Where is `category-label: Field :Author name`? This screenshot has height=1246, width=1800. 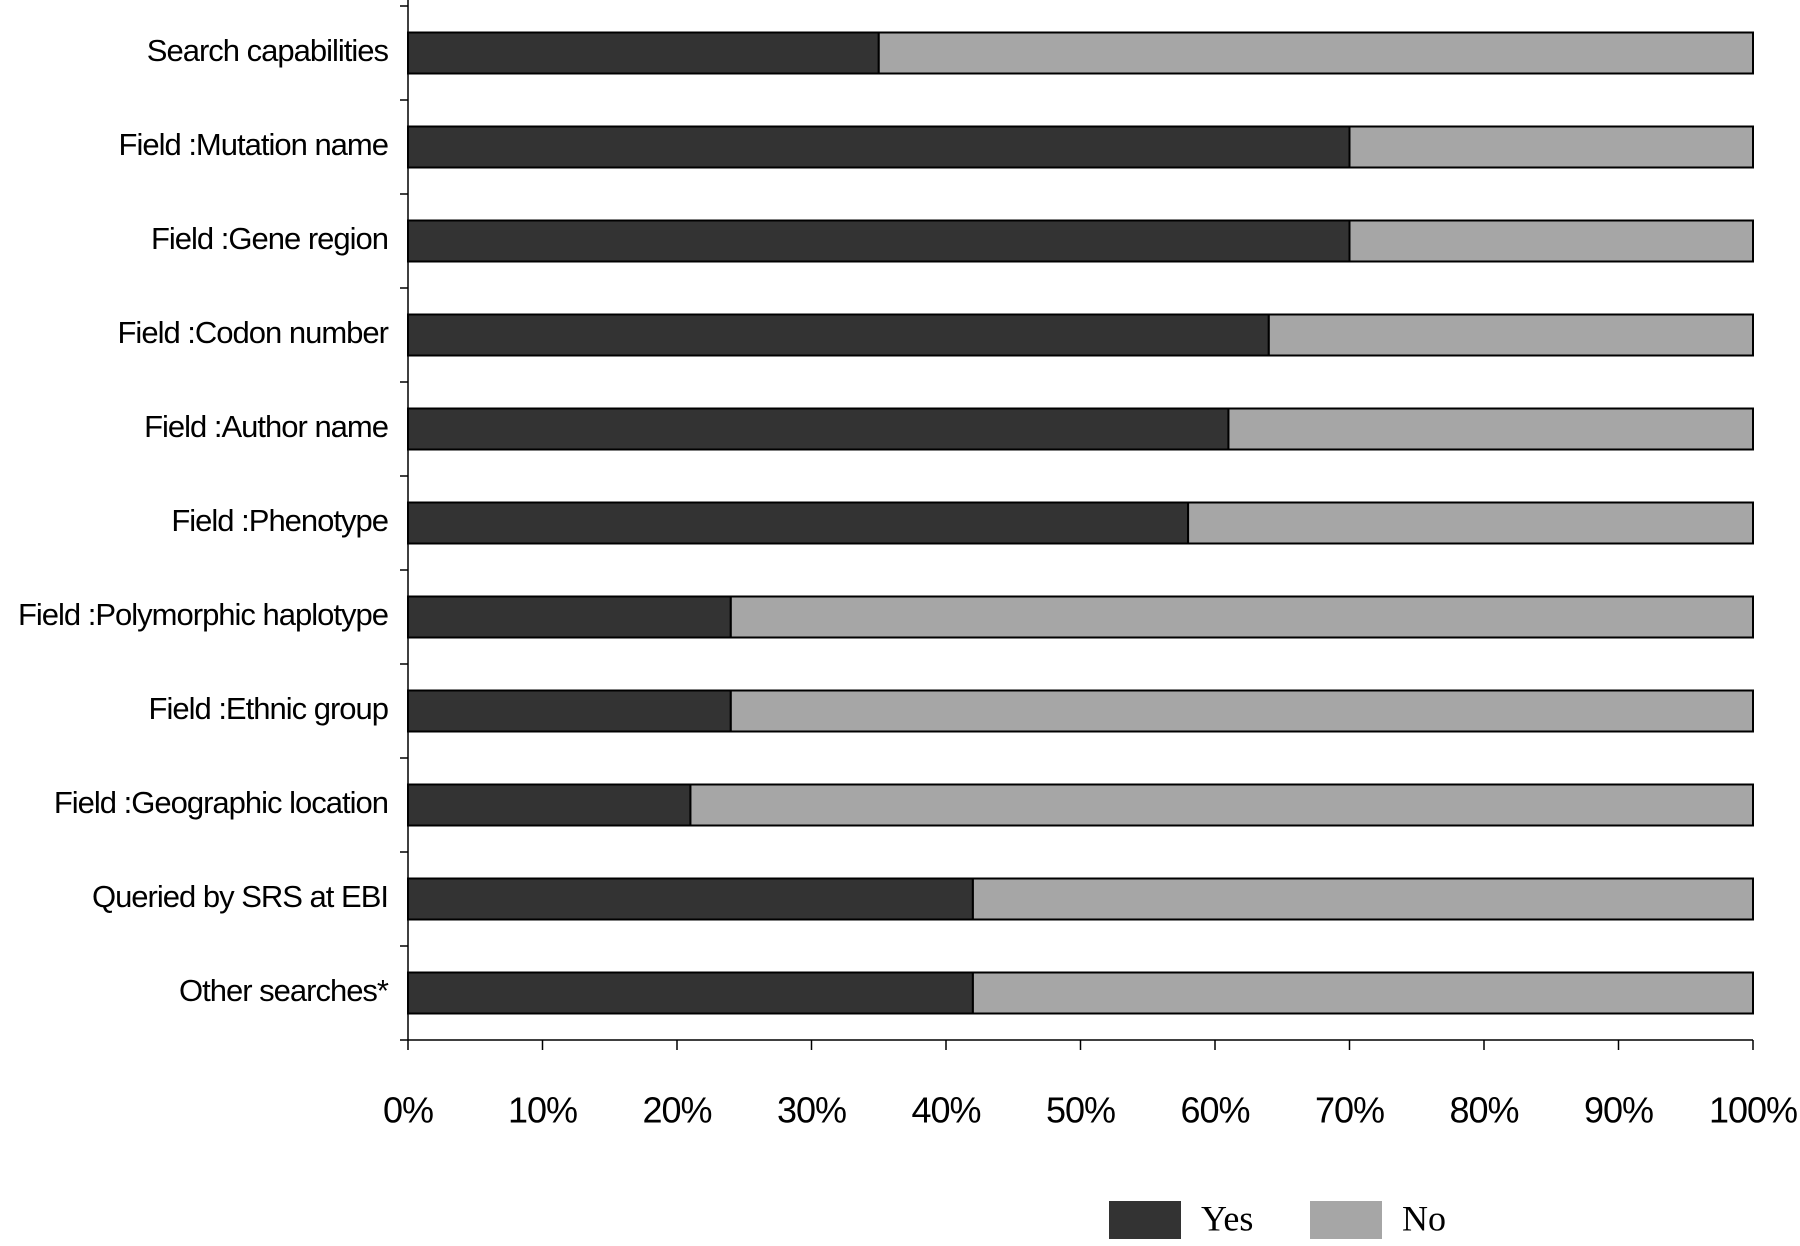 category-label: Field :Author name is located at coordinates (266, 426).